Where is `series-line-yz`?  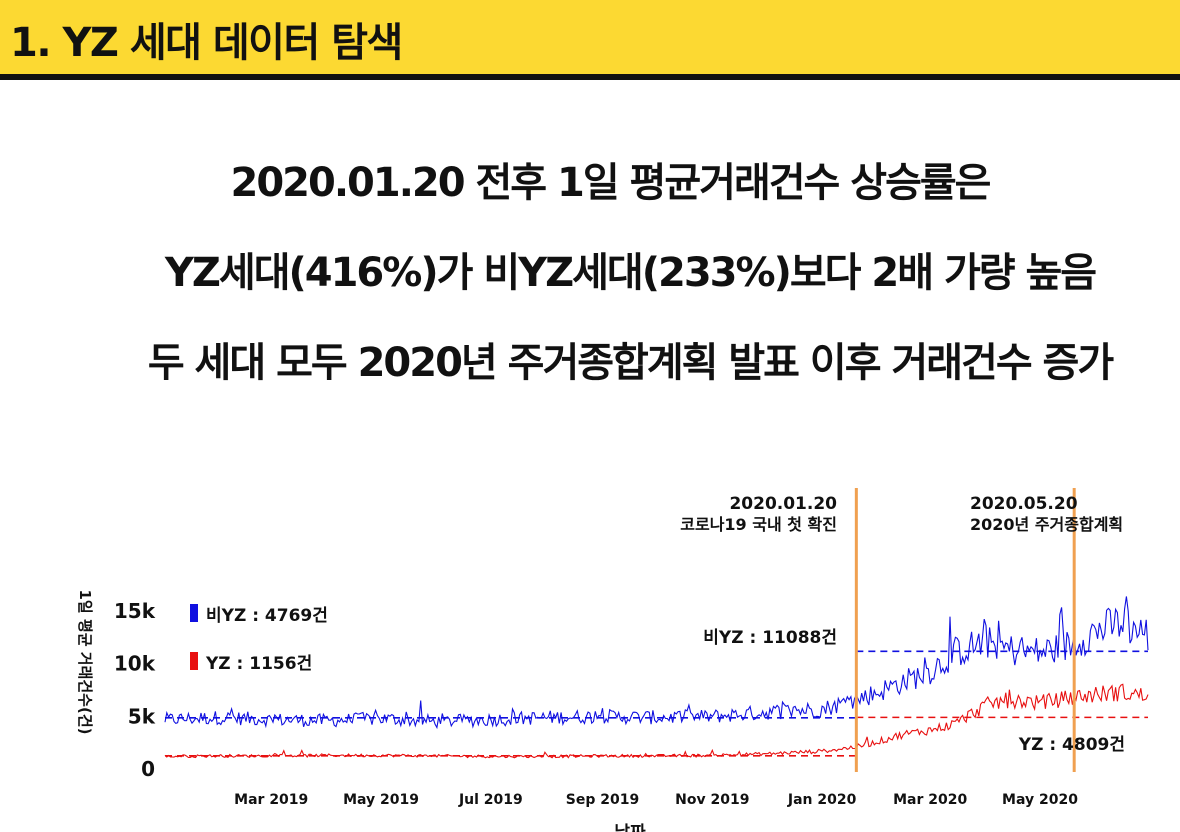 series-line-yz is located at coordinates (656, 721).